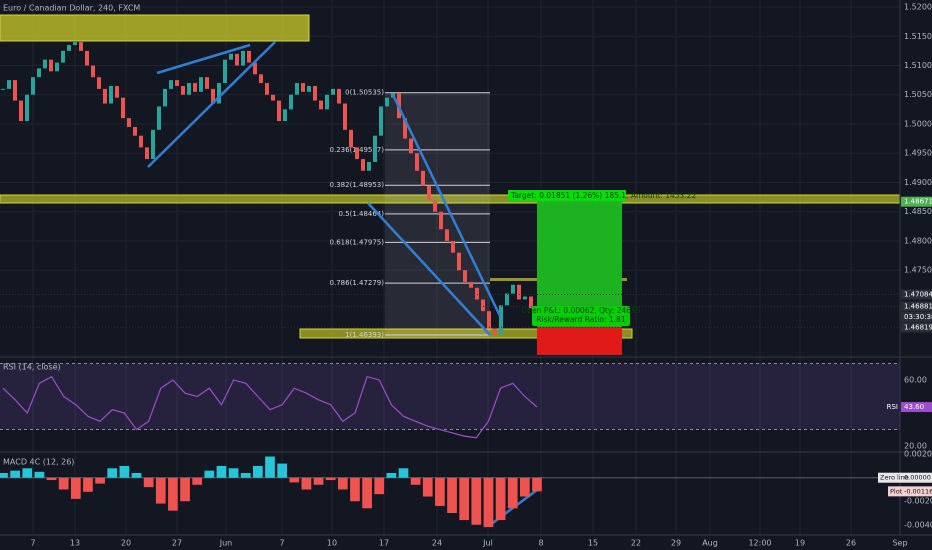  I want to click on rsi-band, so click(450, 396).